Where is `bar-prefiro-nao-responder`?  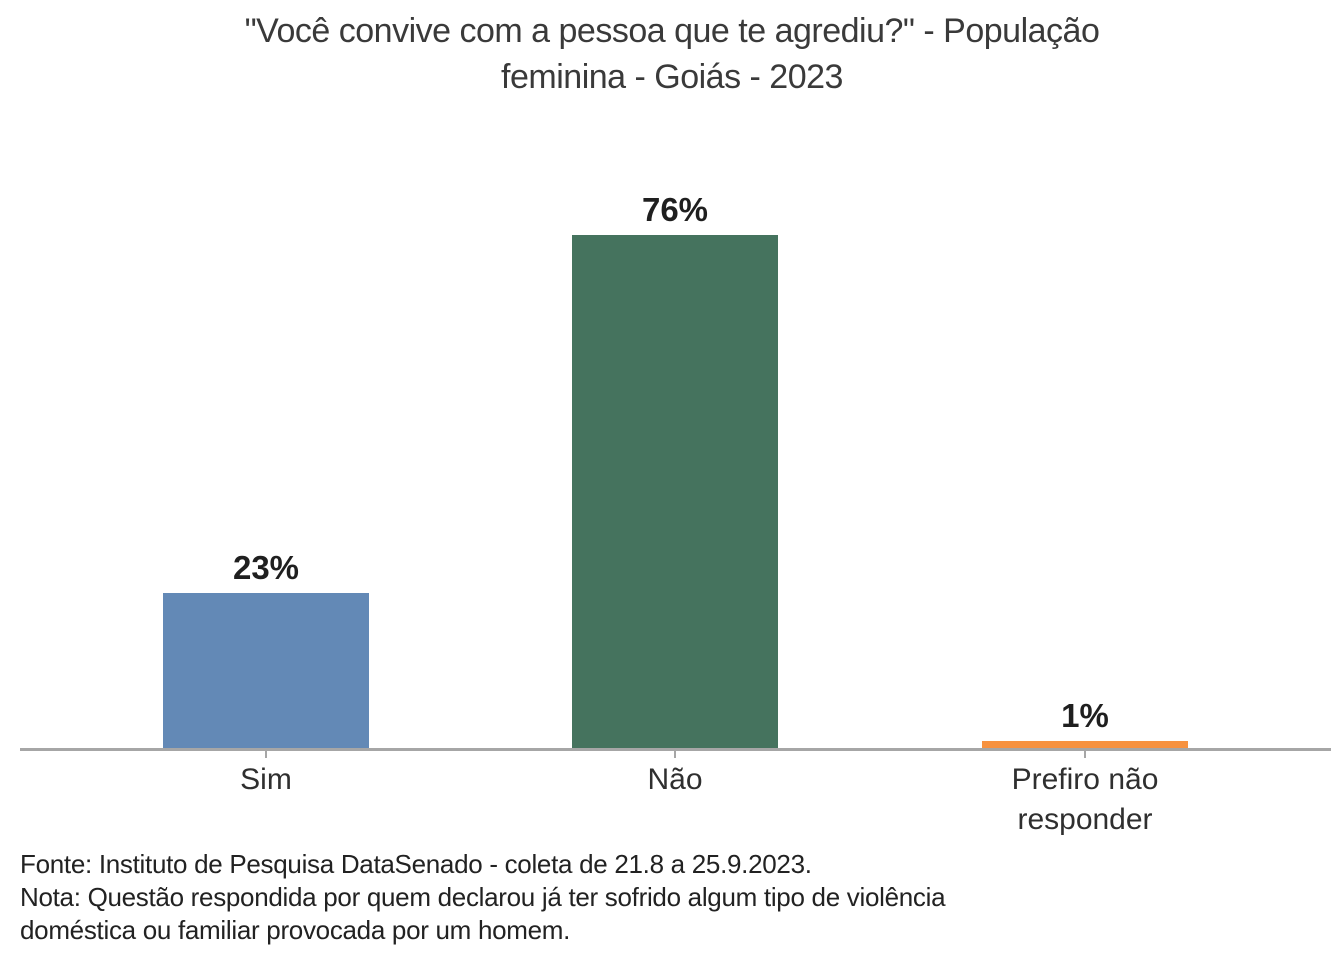
bar-prefiro-nao-responder is located at coordinates (1085, 744).